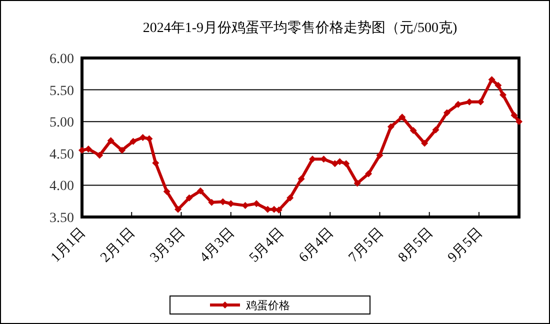  What do you see at coordinates (267, 306) in the screenshot?
I see `legend-label: 鸡蛋价格` at bounding box center [267, 306].